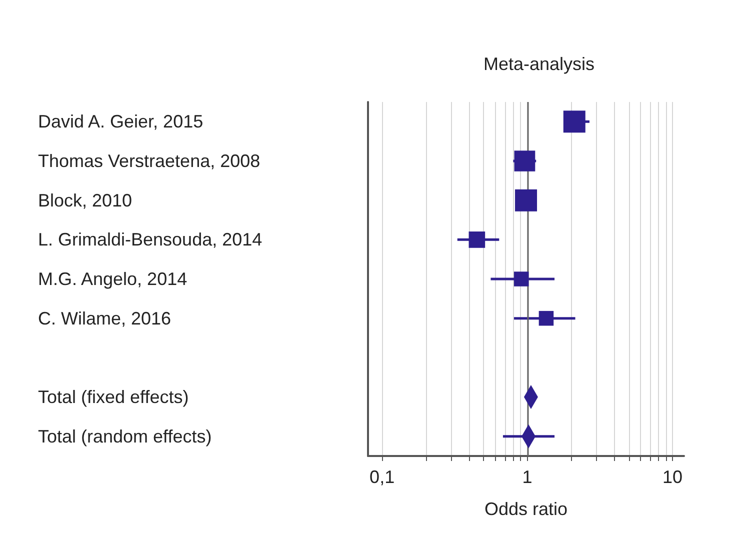  Describe the element at coordinates (149, 161) in the screenshot. I see `y-tick-label: Thomas Verstraetena, 2008` at that location.